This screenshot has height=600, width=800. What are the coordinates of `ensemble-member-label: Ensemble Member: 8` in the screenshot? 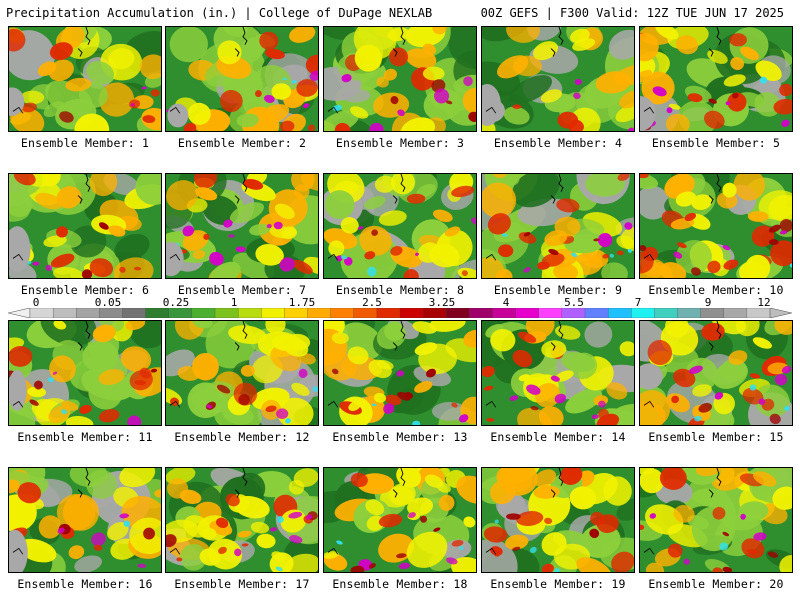 It's located at (400, 290).